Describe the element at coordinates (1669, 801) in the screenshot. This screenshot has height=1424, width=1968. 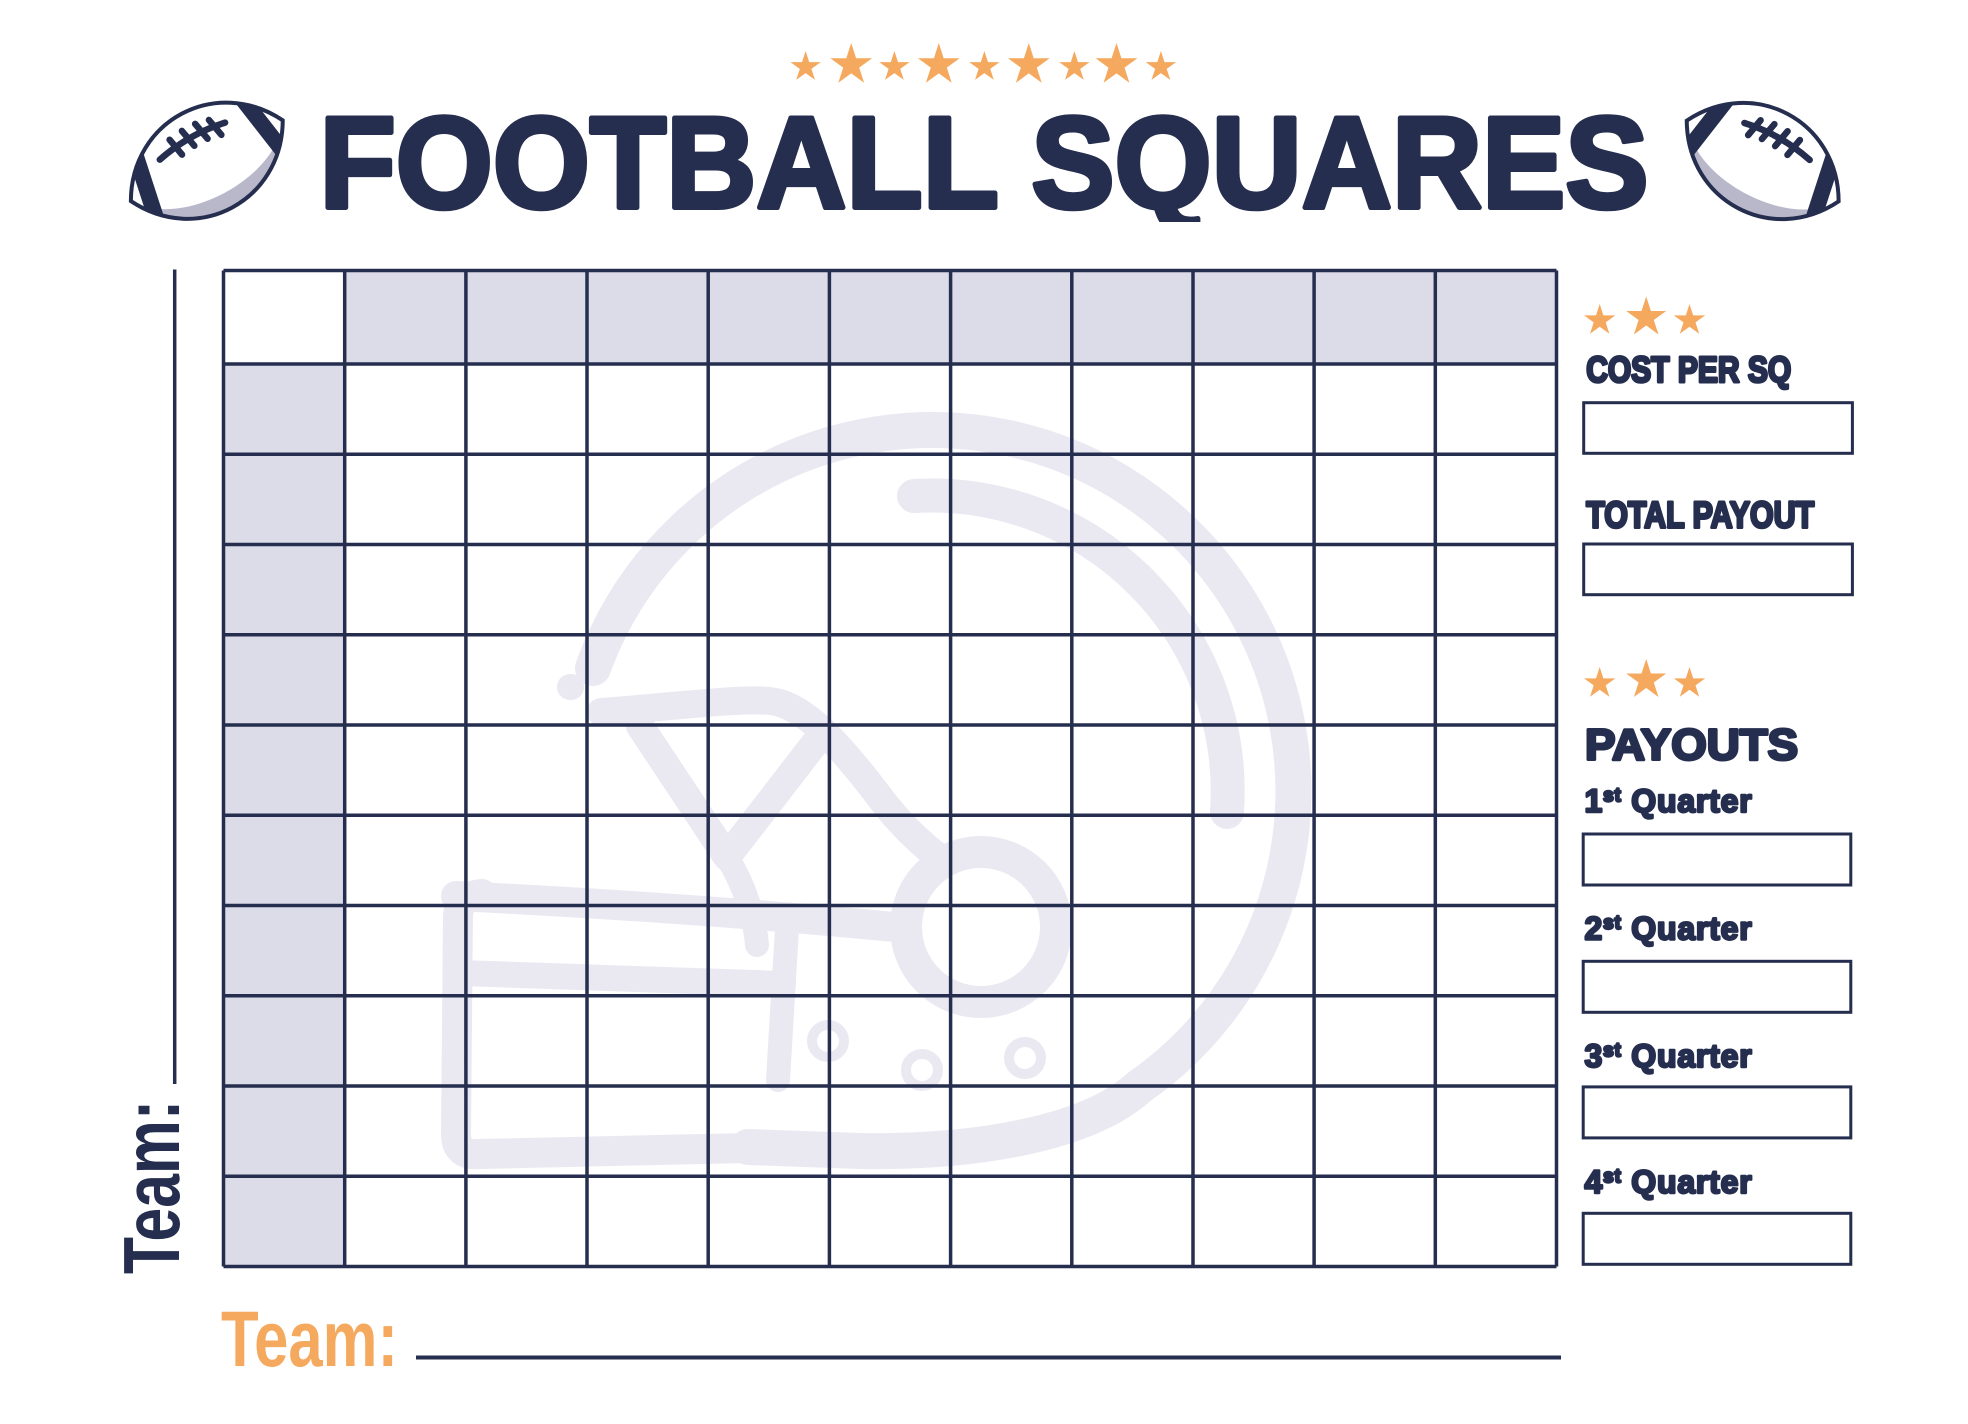
I see `svg-text: 1st Quarter` at that location.